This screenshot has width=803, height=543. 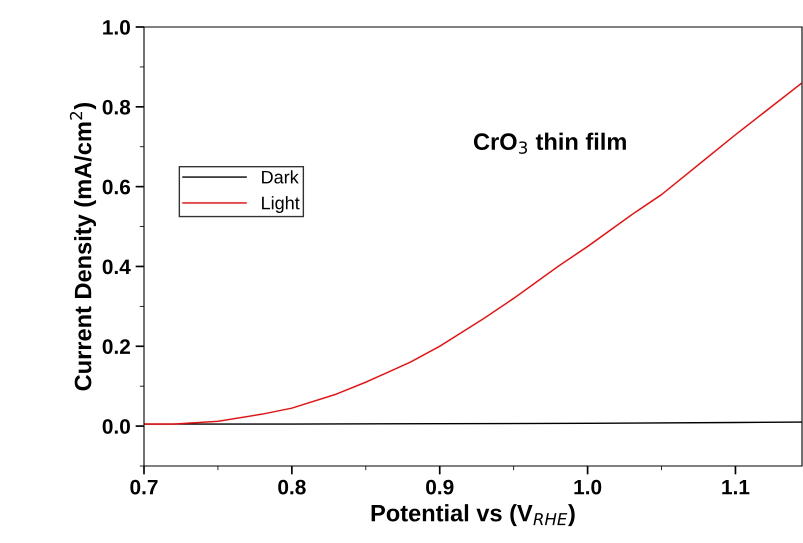 What do you see at coordinates (83, 246) in the screenshot?
I see `y-axis-title: Current Density (mA/cm$^{2}$)` at bounding box center [83, 246].